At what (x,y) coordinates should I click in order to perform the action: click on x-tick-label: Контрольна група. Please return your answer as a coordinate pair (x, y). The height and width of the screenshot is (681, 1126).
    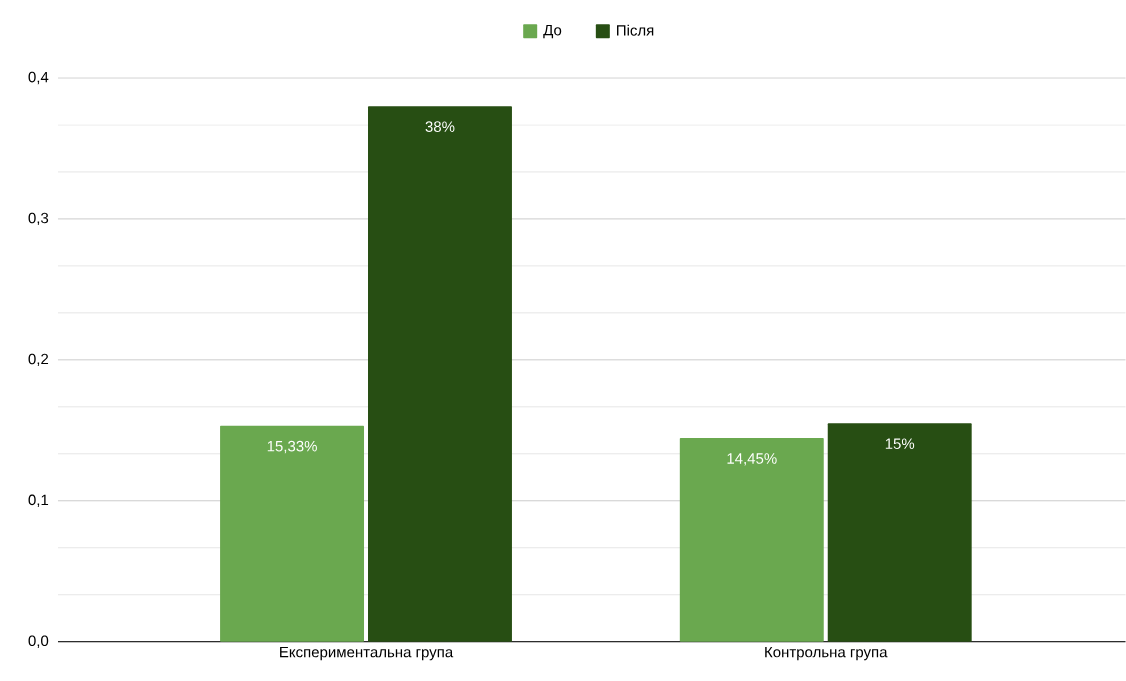
    Looking at the image, I should click on (826, 654).